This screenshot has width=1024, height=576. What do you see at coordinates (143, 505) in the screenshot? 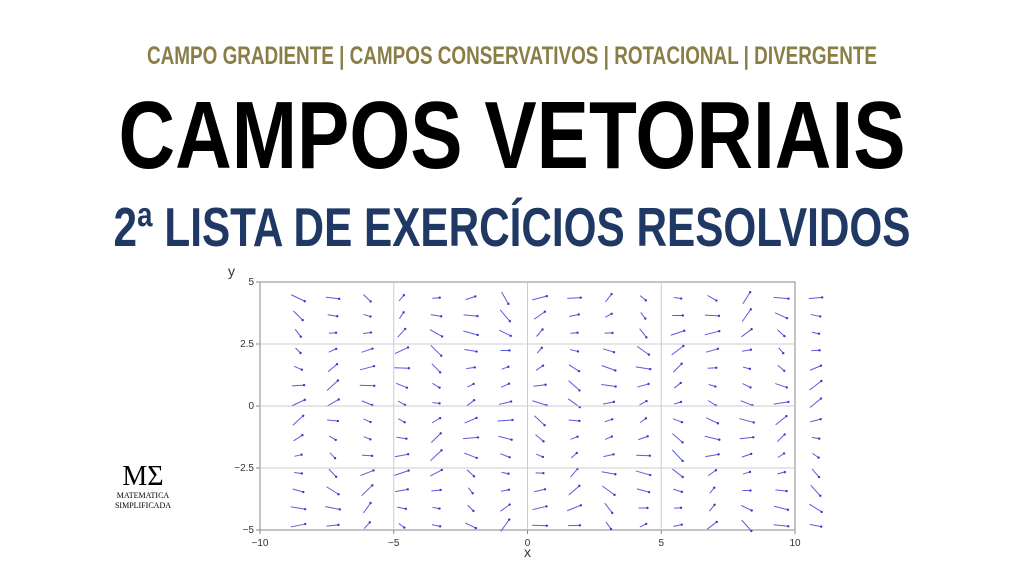
I see `logo-text: SIMPLIFICADA` at bounding box center [143, 505].